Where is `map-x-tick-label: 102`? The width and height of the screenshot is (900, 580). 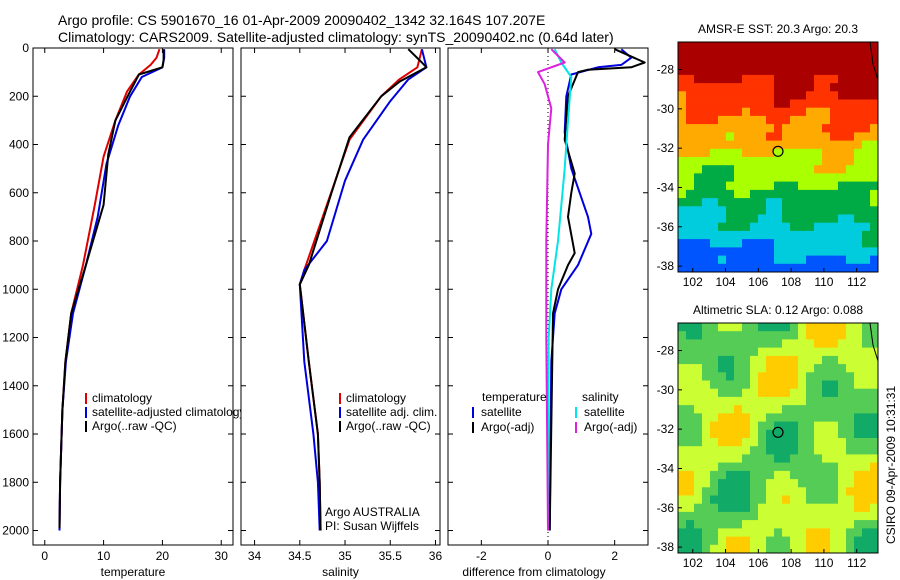 map-x-tick-label: 102 is located at coordinates (693, 563).